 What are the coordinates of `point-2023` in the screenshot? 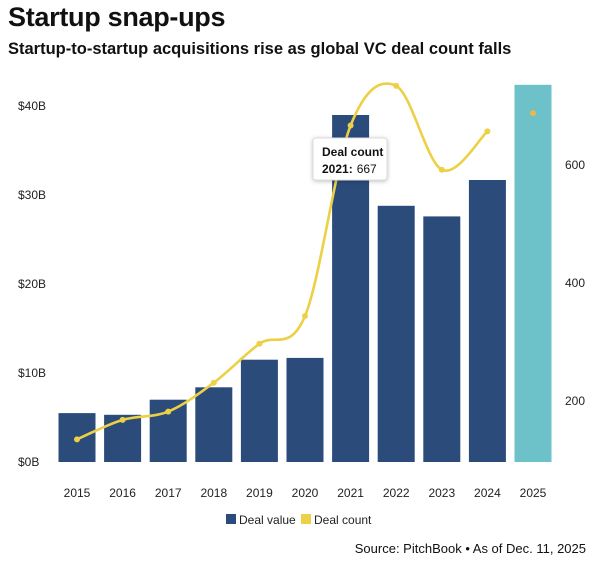 It's located at (441, 169).